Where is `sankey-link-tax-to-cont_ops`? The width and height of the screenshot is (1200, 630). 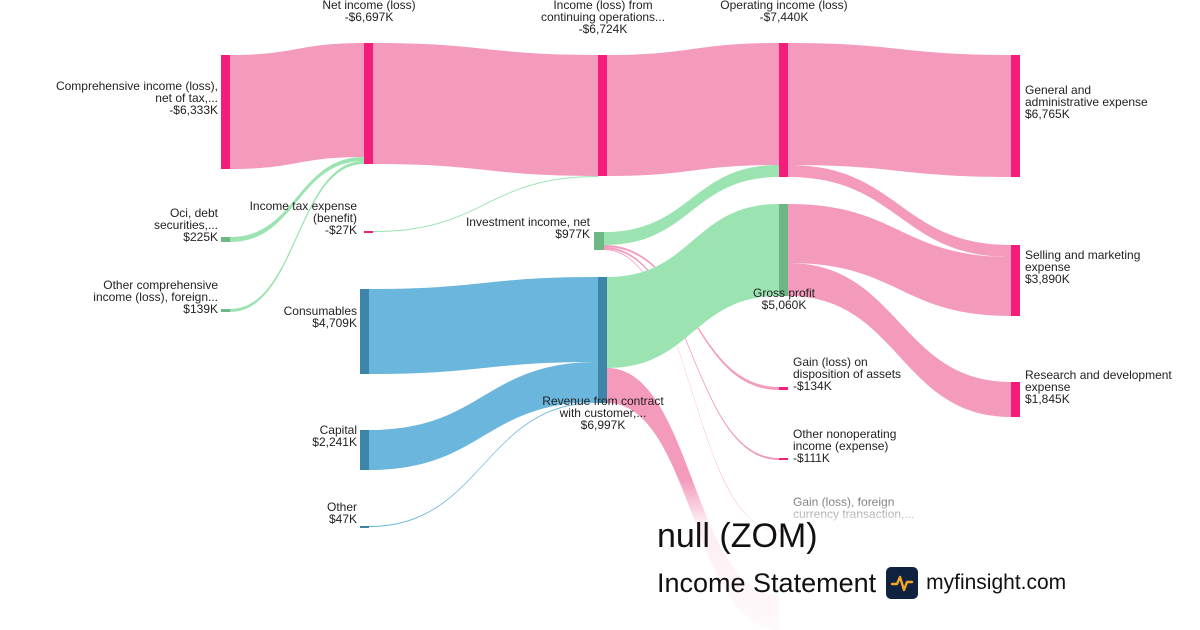 sankey-link-tax-to-cont_ops is located at coordinates (485, 204).